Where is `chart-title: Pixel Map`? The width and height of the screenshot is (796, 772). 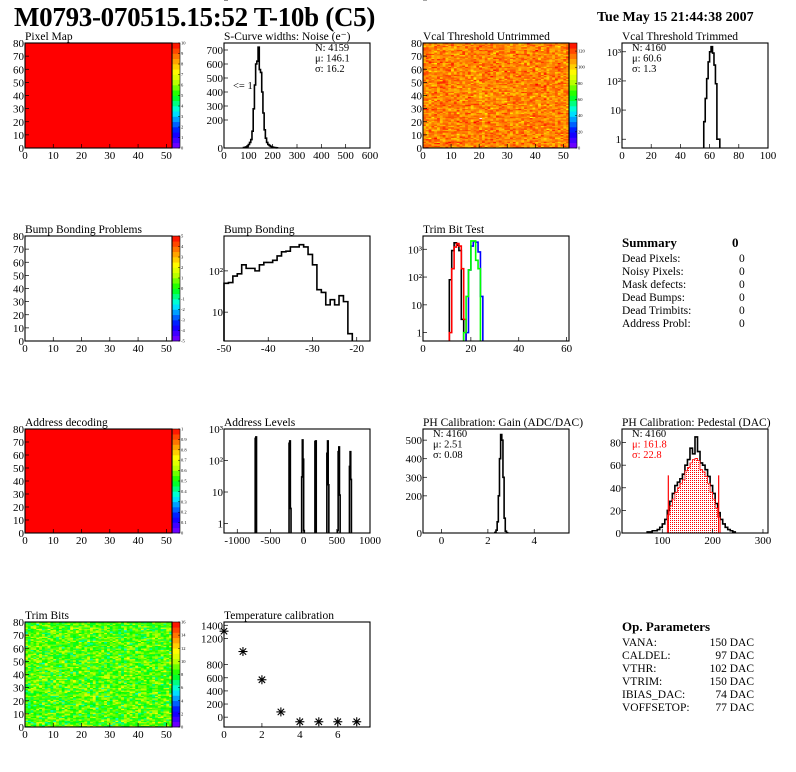
chart-title: Pixel Map is located at coordinates (49, 37).